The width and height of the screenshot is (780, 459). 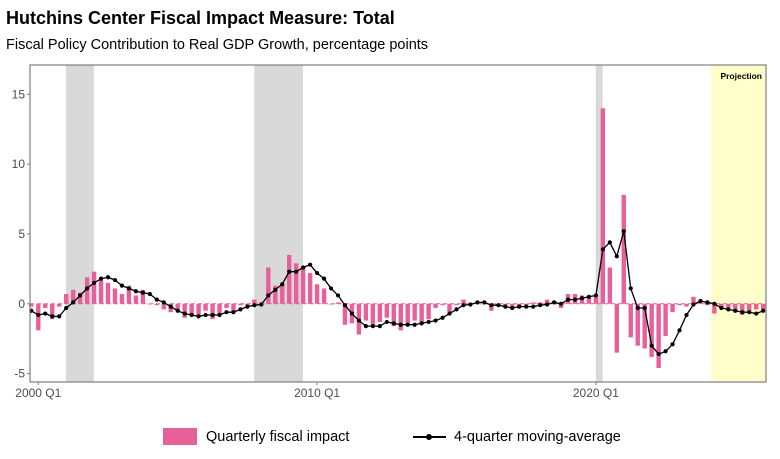 I want to click on y-tick-label: -5, so click(x=19, y=374).